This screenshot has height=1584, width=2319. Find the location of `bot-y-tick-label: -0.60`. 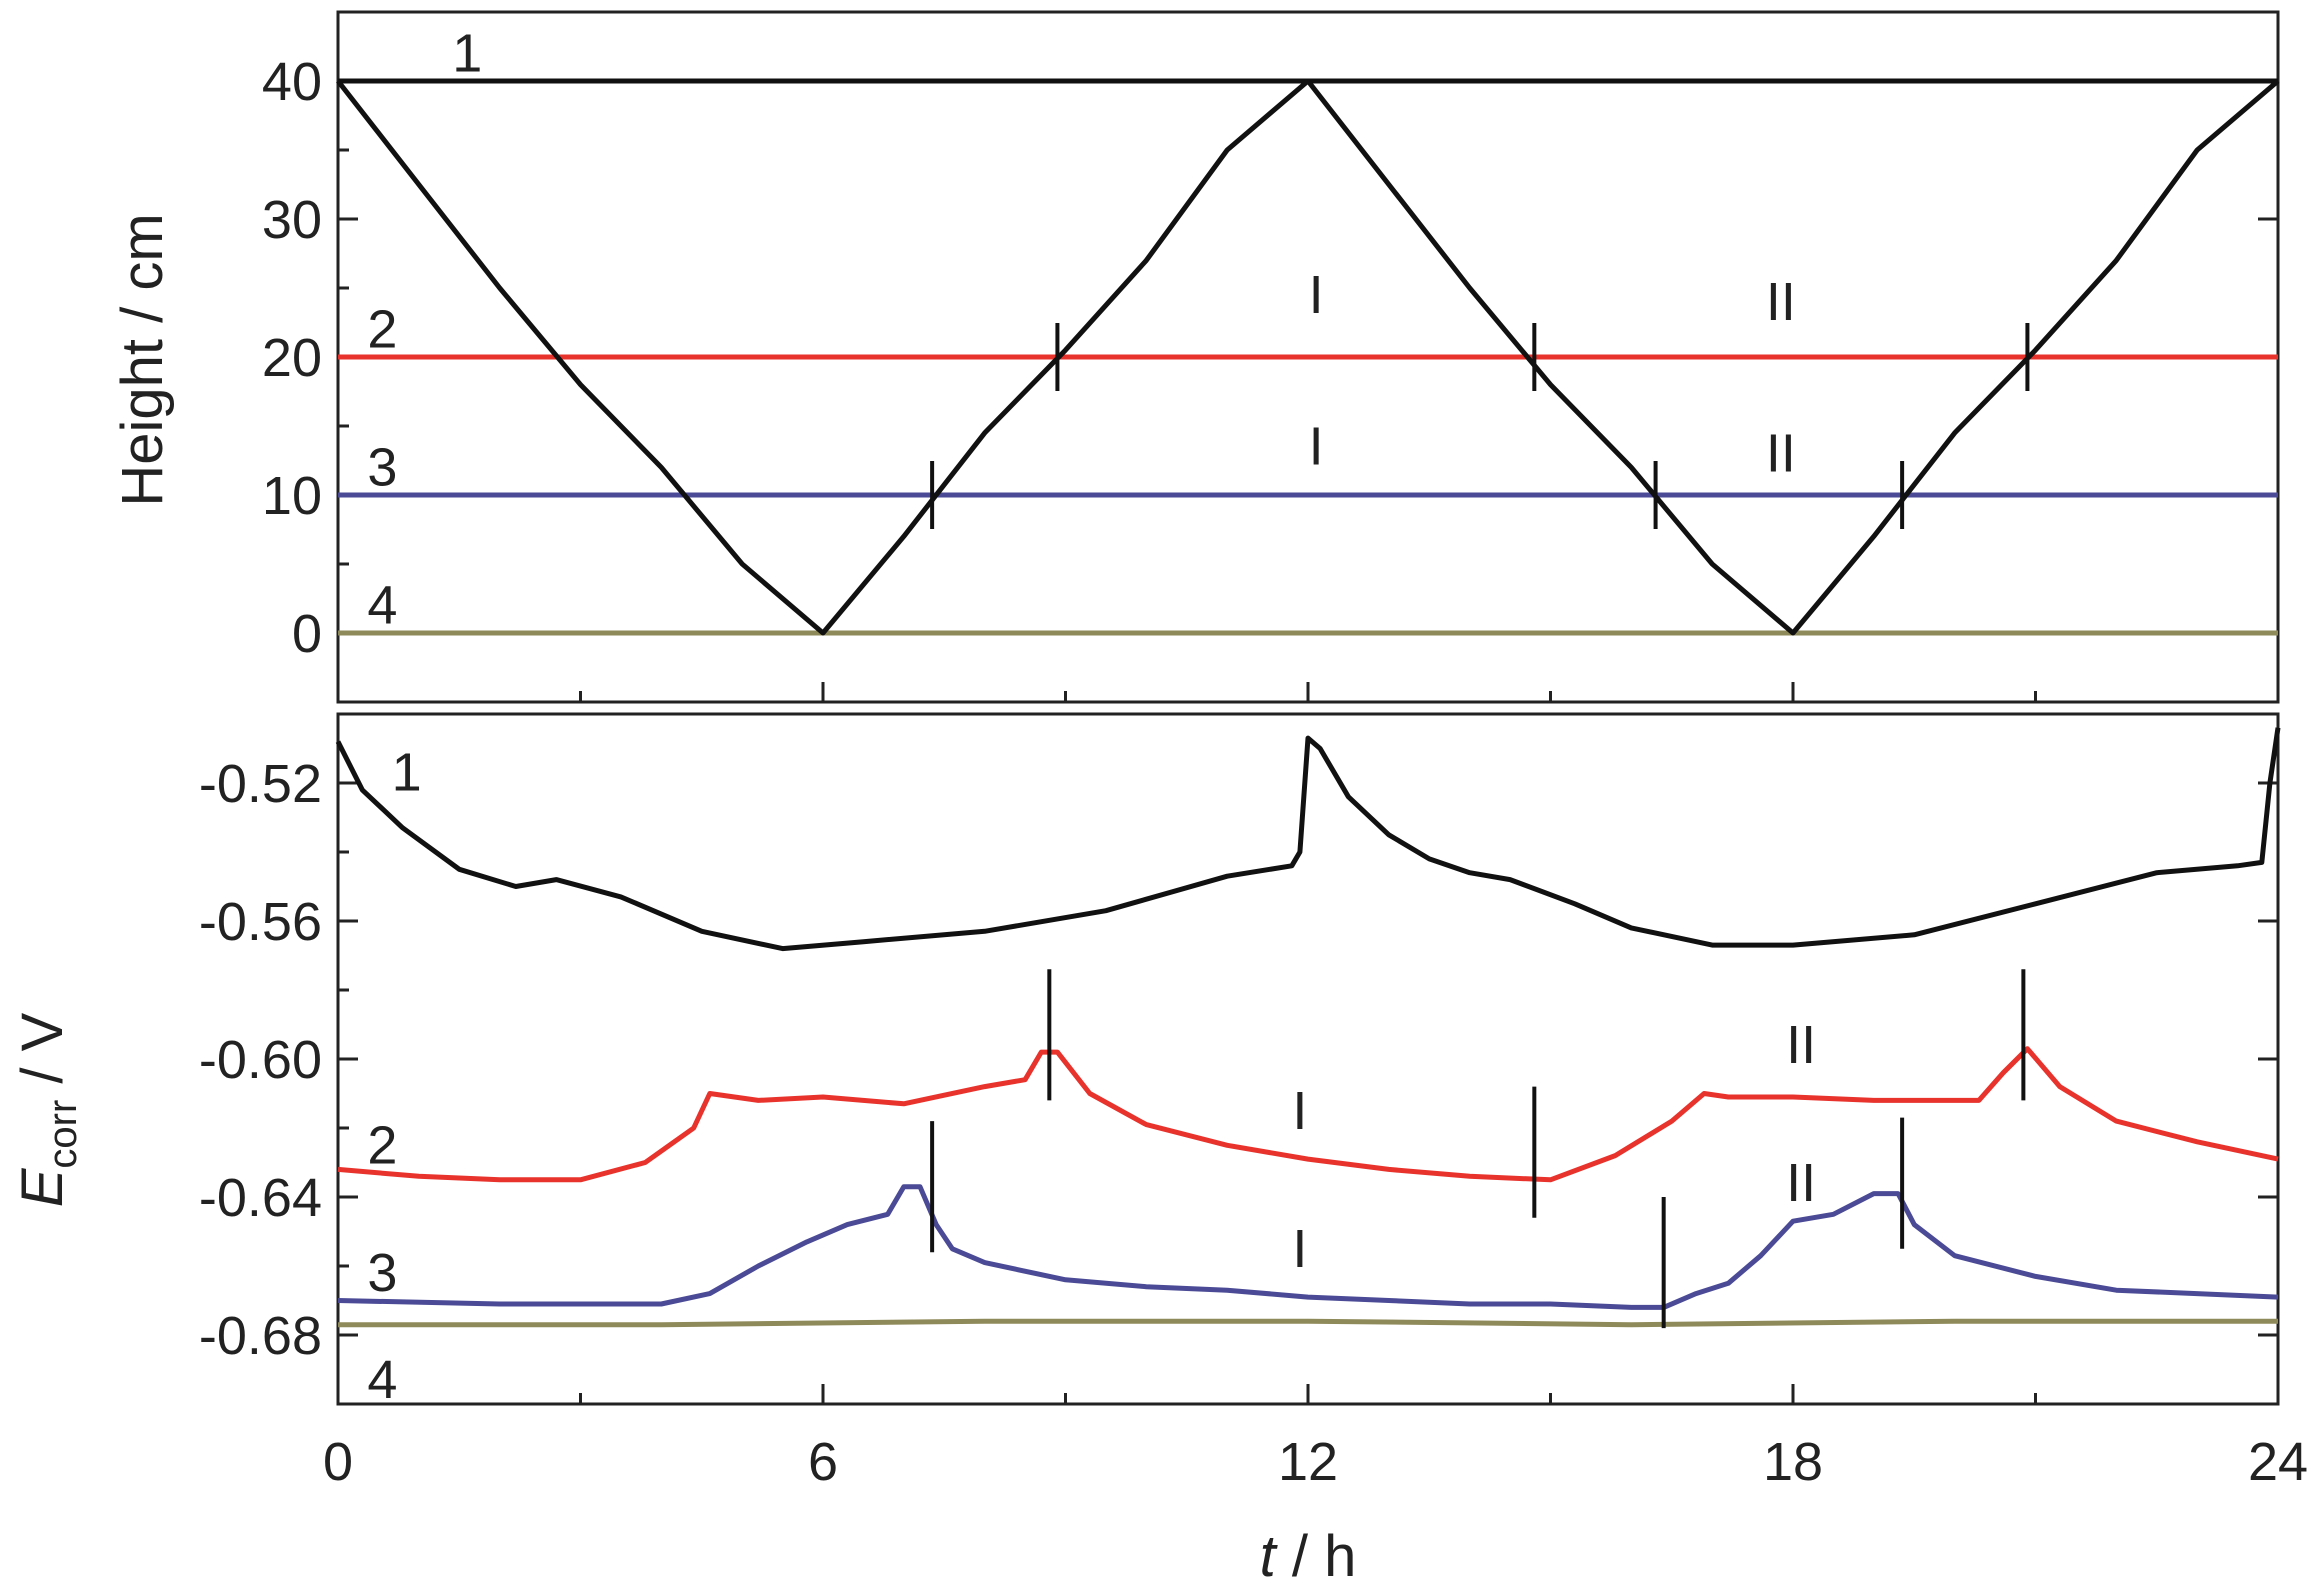

bot-y-tick-label: -0.60 is located at coordinates (260, 1060).